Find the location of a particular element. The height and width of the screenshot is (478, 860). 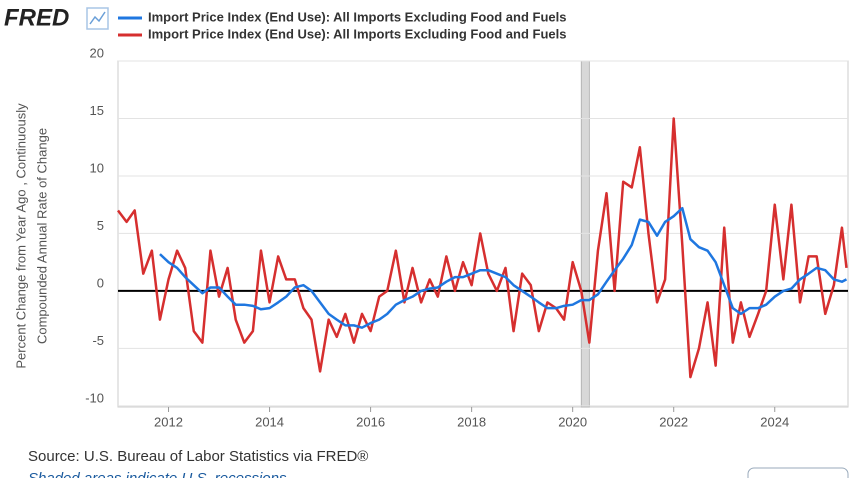

button is located at coordinates (798, 472).